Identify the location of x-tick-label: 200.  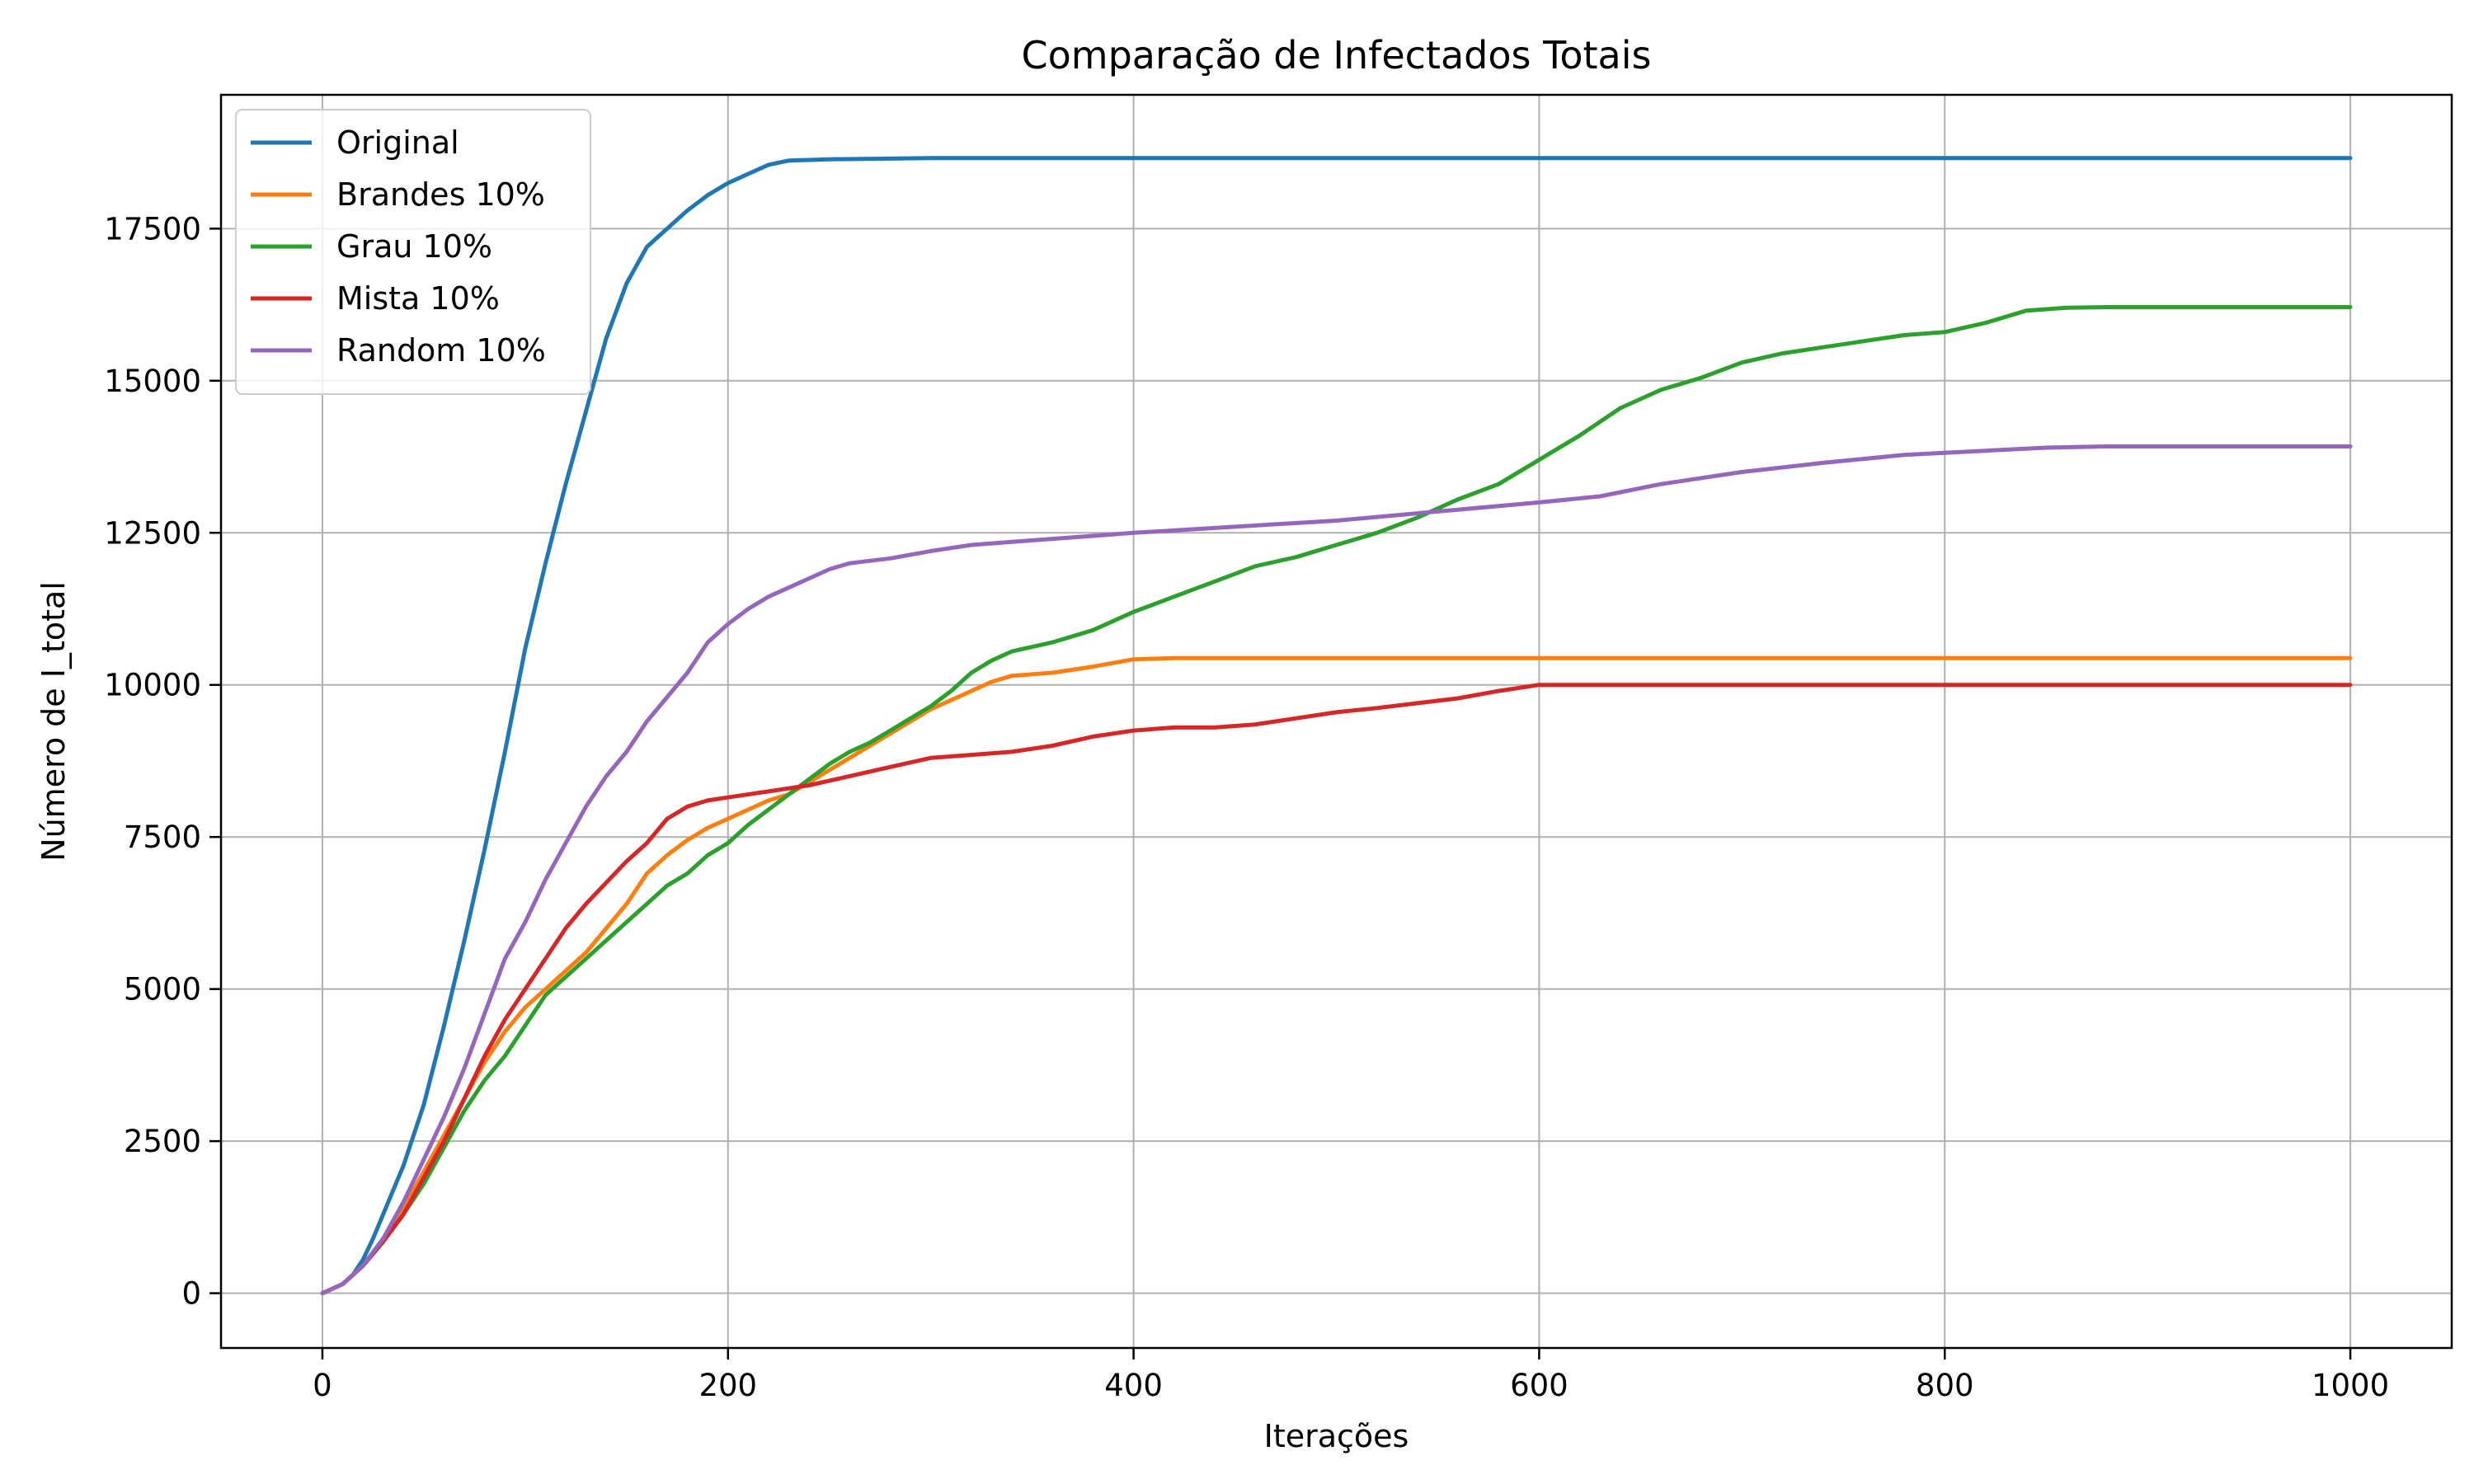
(727, 1385).